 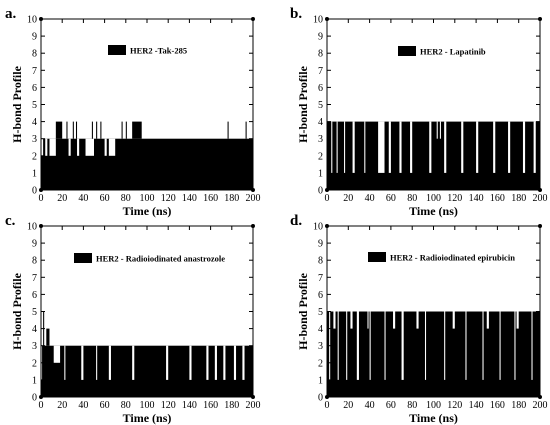 What do you see at coordinates (303, 310) in the screenshot?
I see `y-axis-title: H-bond Profile` at bounding box center [303, 310].